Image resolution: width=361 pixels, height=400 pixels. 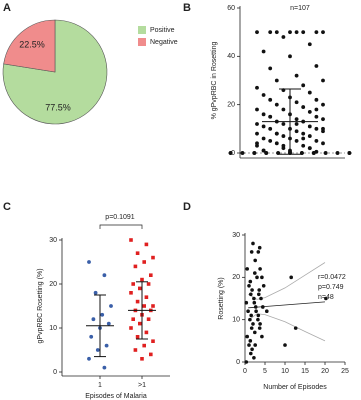 I want to click on x-axis-label: Number of Episodes, so click(x=295, y=387).